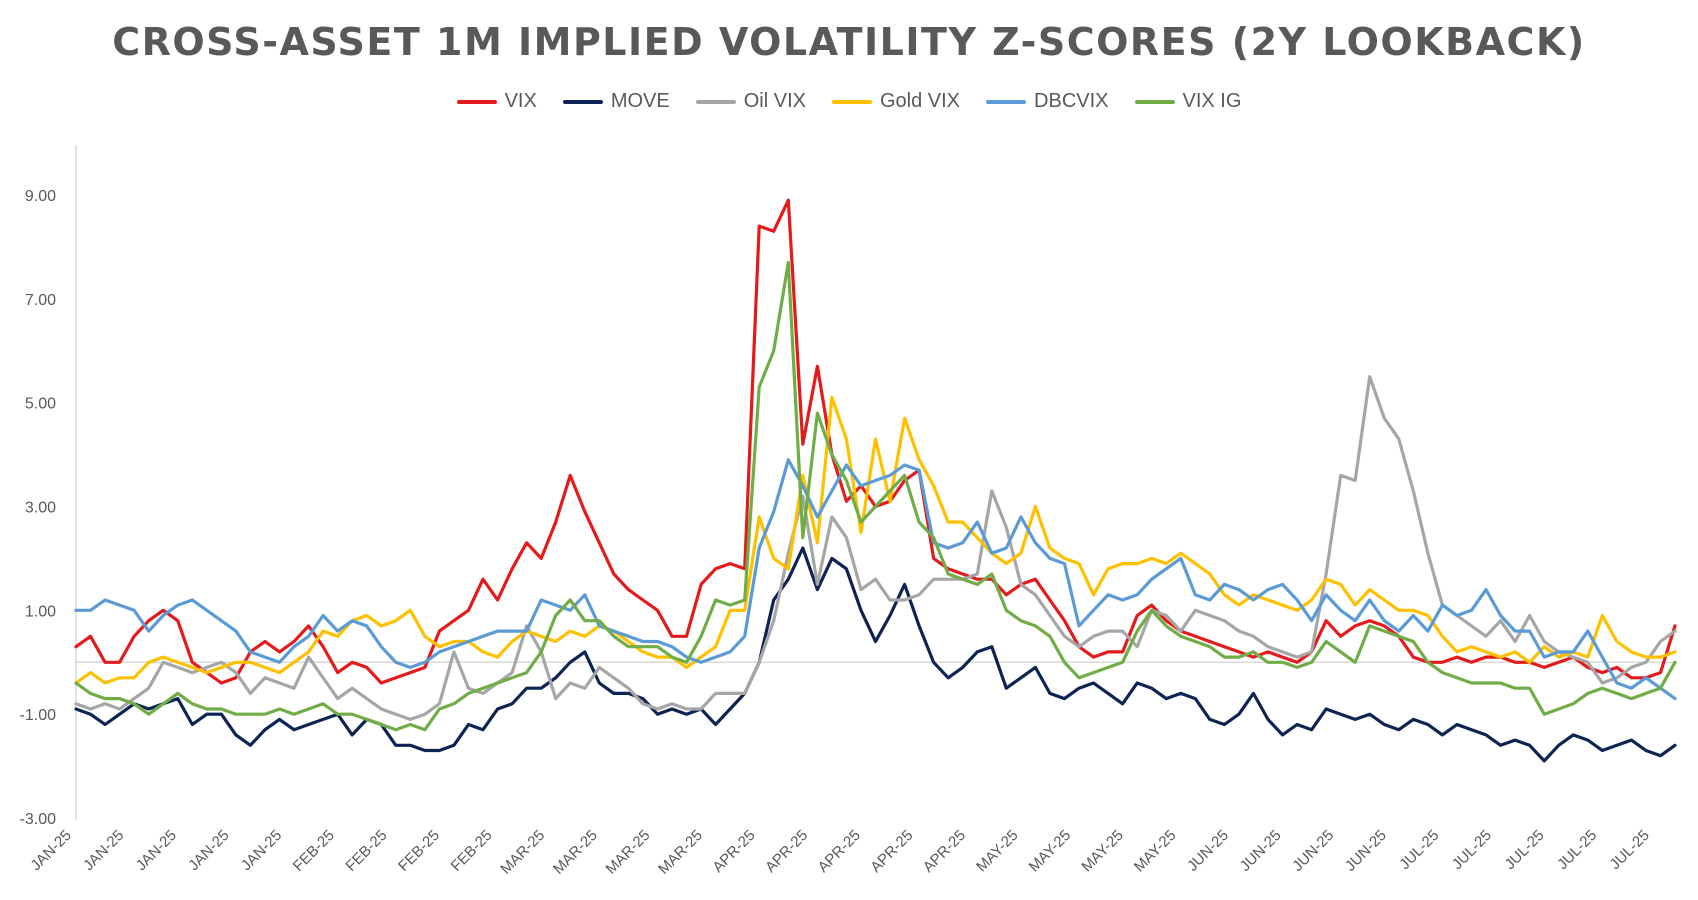  Describe the element at coordinates (774, 101) in the screenshot. I see `legend-label: Oil VIX` at that location.